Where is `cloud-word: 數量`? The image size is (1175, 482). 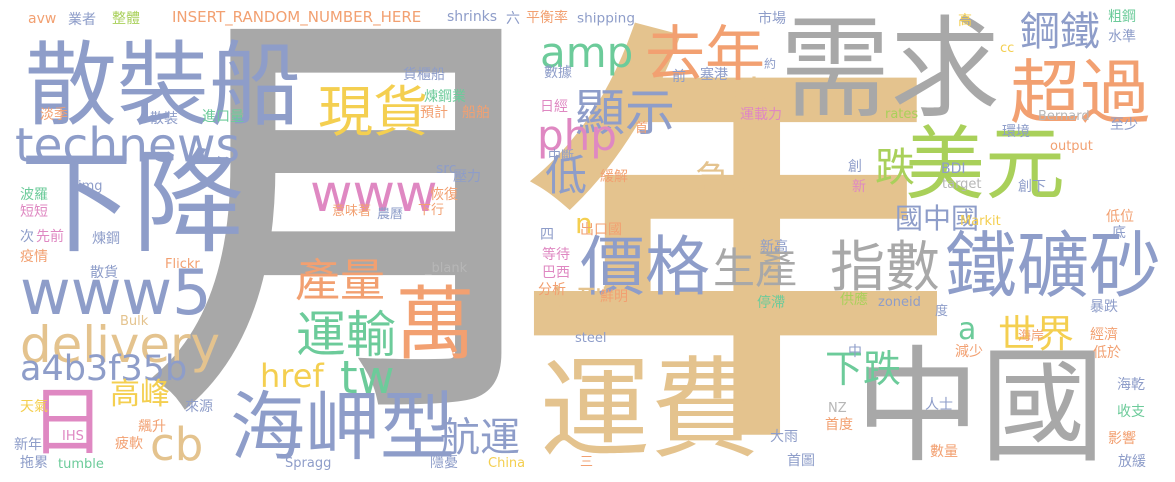 cloud-word: 數量 is located at coordinates (944, 452).